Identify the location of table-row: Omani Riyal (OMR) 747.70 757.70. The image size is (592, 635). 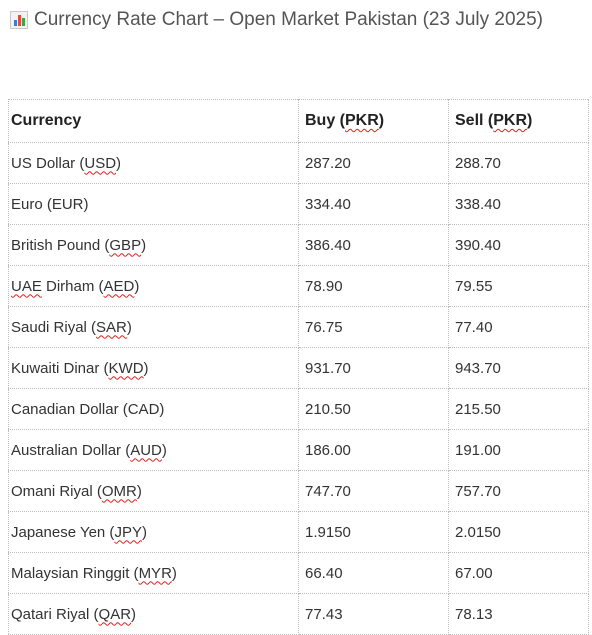
(298, 491).